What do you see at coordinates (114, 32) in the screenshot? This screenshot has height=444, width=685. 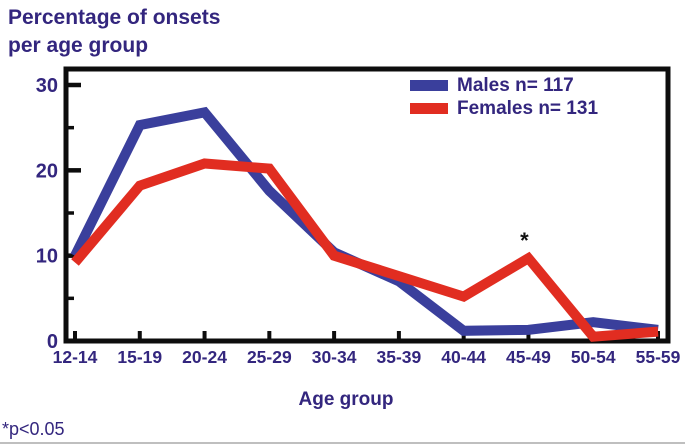 I see `chart-title: Percentage of onsets per age group` at bounding box center [114, 32].